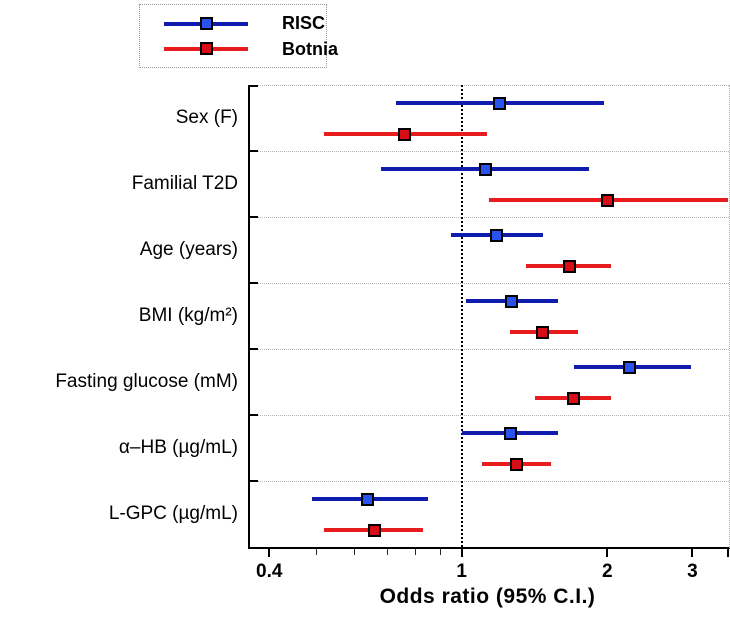 This screenshot has height=619, width=730. What do you see at coordinates (461, 316) in the screenshot?
I see `reference-line-or1` at bounding box center [461, 316].